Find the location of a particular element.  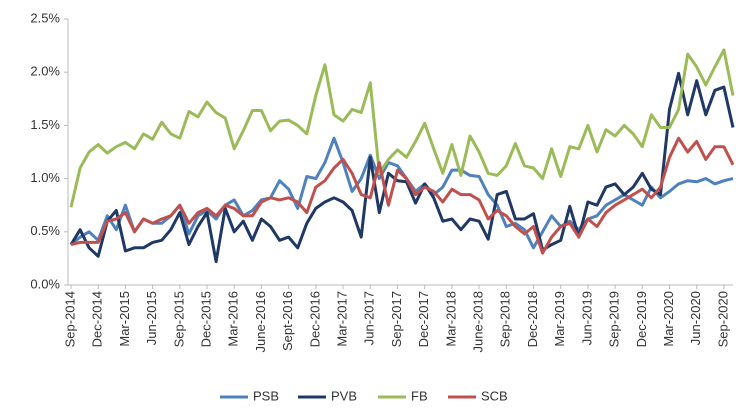

y-tick-label: 1.0% is located at coordinates (45, 177).